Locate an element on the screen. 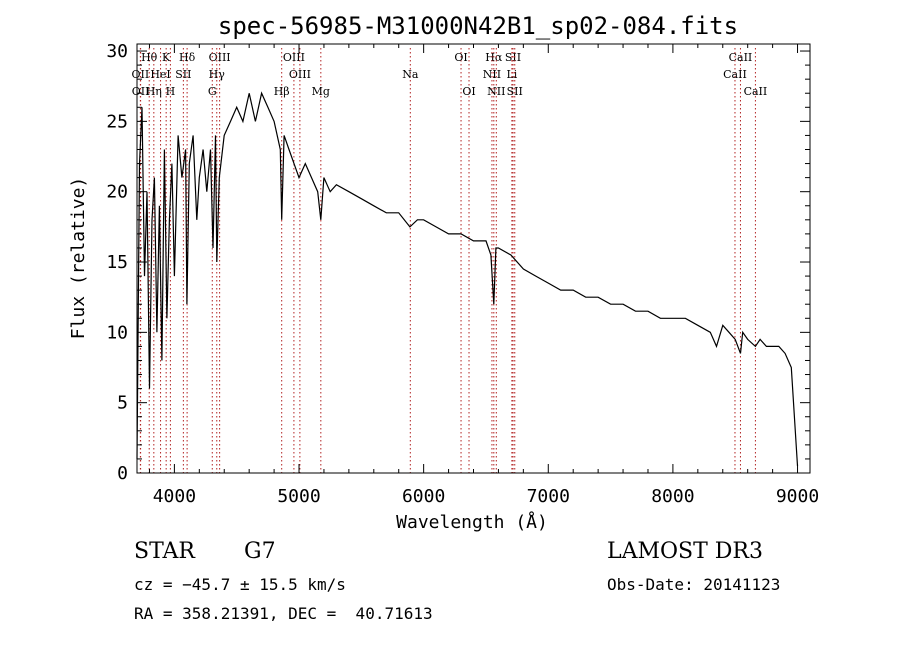 This screenshot has height=649, width=900. x-tick-label: 6000 is located at coordinates (423, 496).